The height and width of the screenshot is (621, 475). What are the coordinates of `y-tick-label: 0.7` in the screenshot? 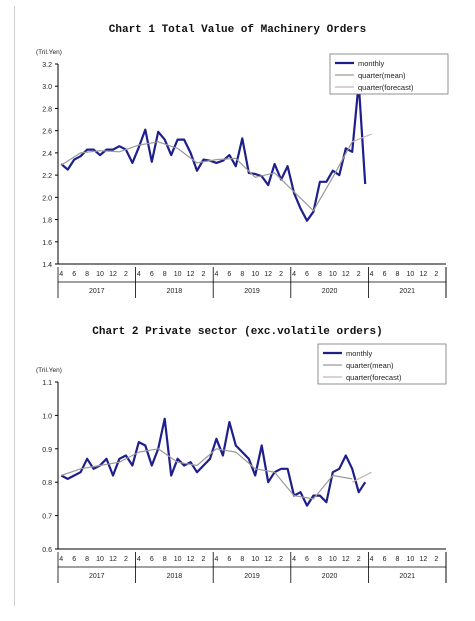 It's located at (47, 517).